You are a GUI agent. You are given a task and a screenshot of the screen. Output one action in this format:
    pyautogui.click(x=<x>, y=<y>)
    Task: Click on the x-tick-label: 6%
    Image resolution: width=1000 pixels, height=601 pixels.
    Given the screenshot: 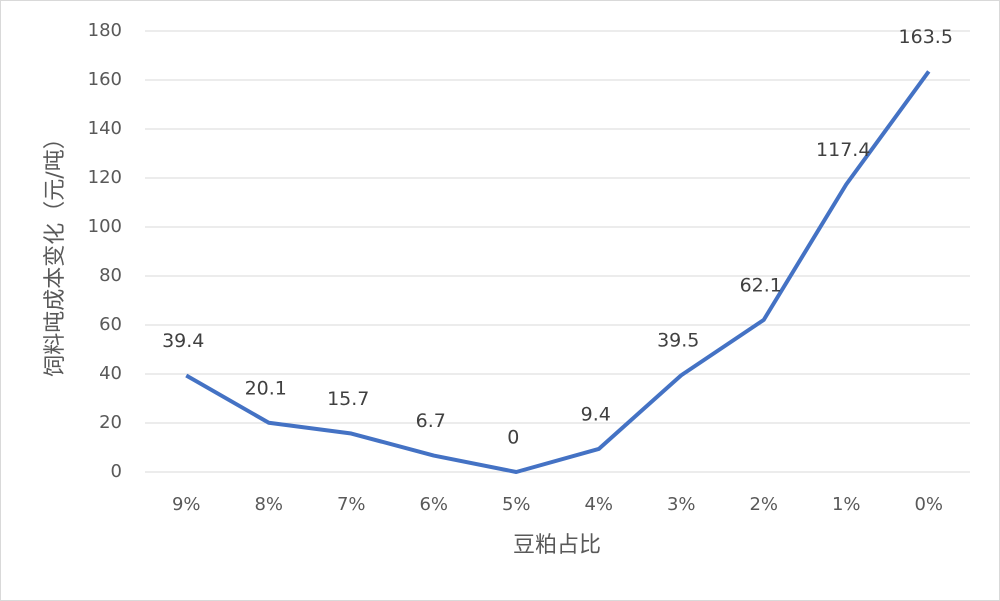 What is the action you would take?
    pyautogui.click(x=433, y=504)
    